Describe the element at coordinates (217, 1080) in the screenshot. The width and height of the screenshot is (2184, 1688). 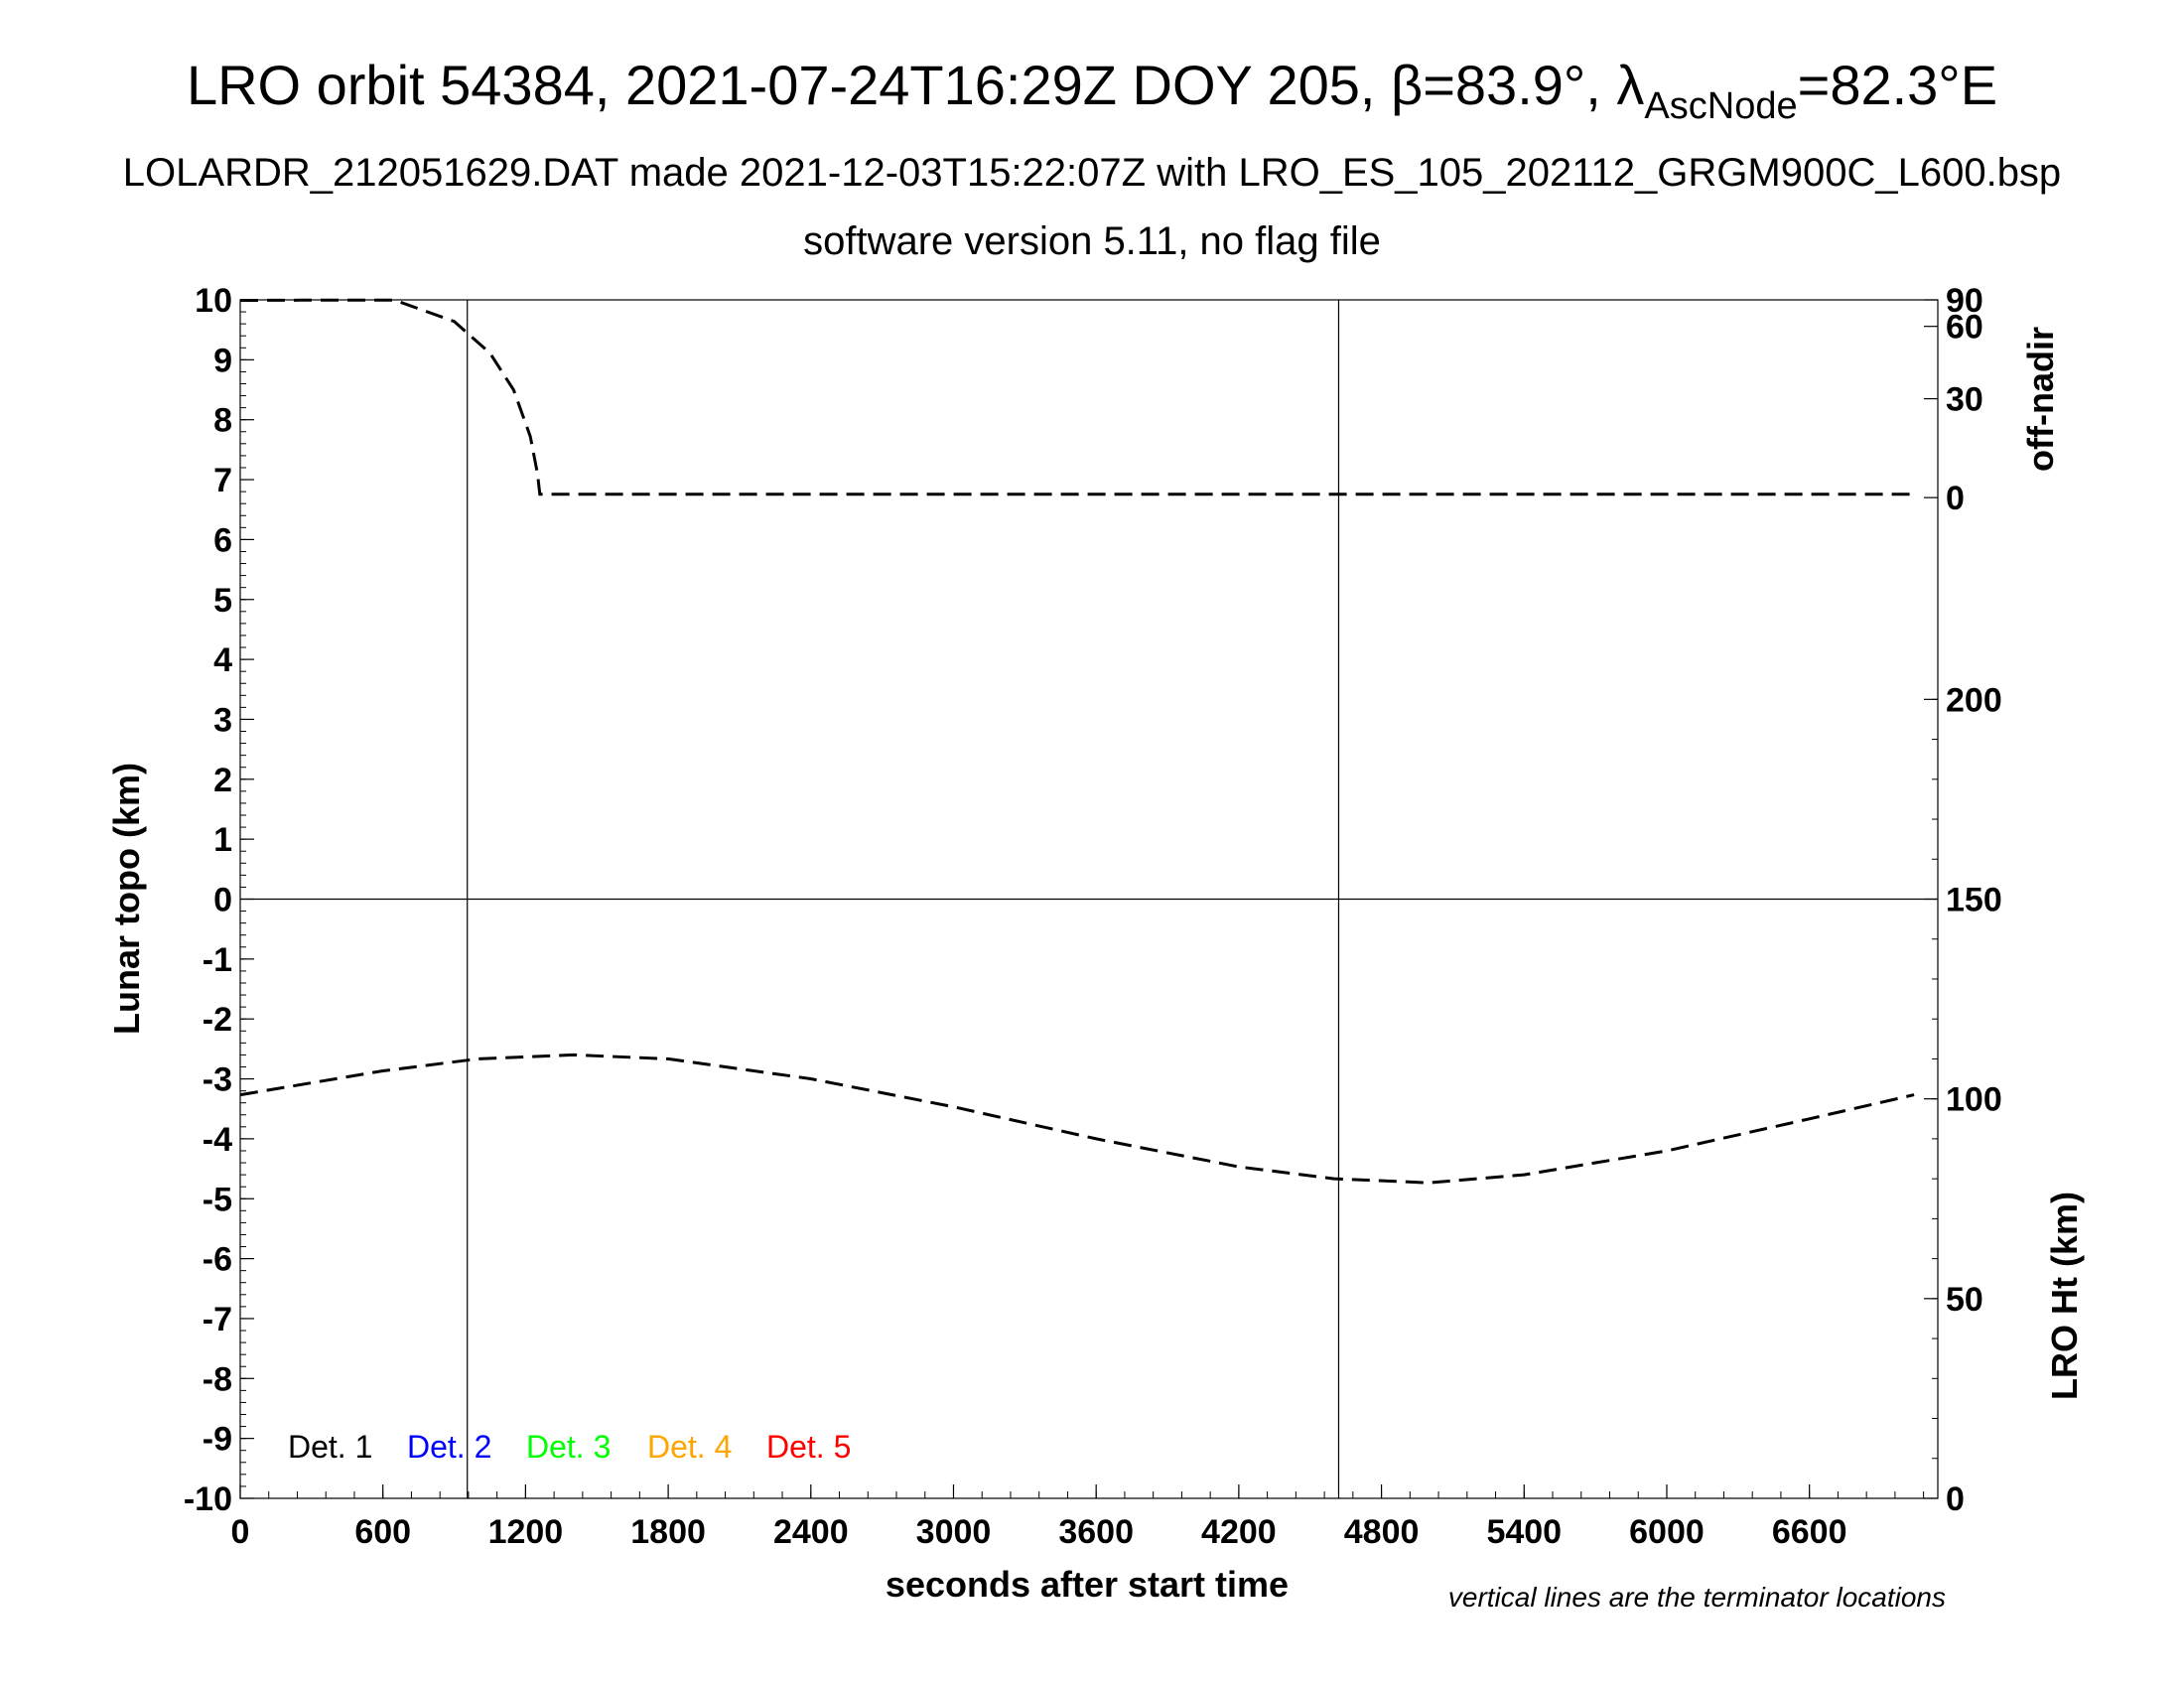
I see `y-tick-label: -3` at that location.